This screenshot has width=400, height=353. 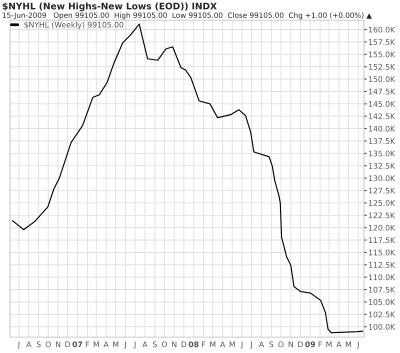 What do you see at coordinates (109, 7) in the screenshot?
I see `chart-title: $NYHL (New Highs-New Lows (EOD)) INDX` at bounding box center [109, 7].